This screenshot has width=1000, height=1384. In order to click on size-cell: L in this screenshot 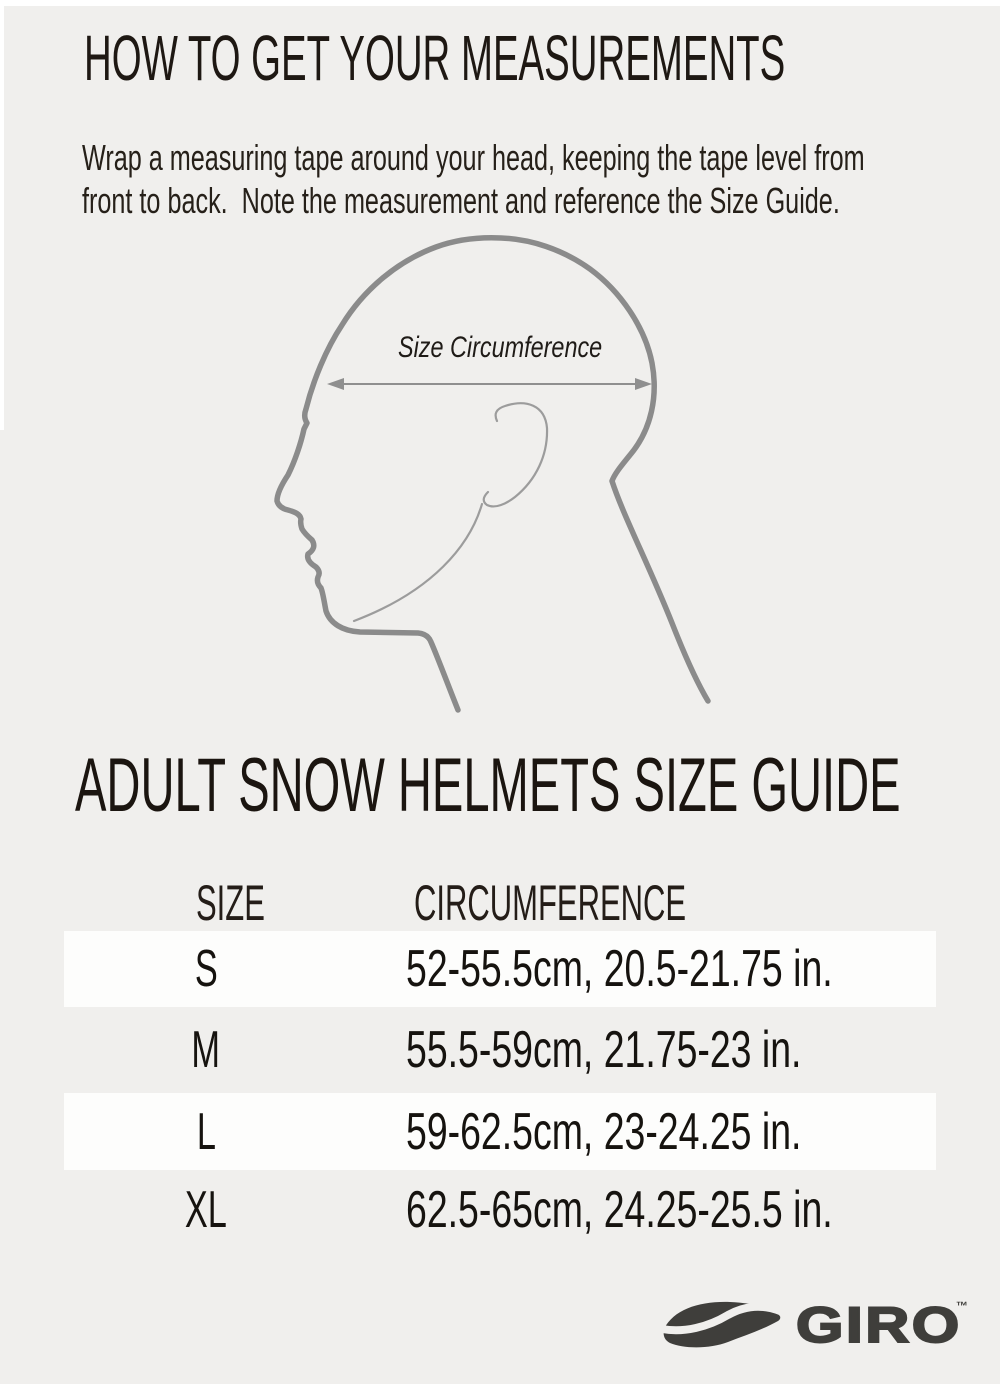, I will do `click(206, 1131)`.